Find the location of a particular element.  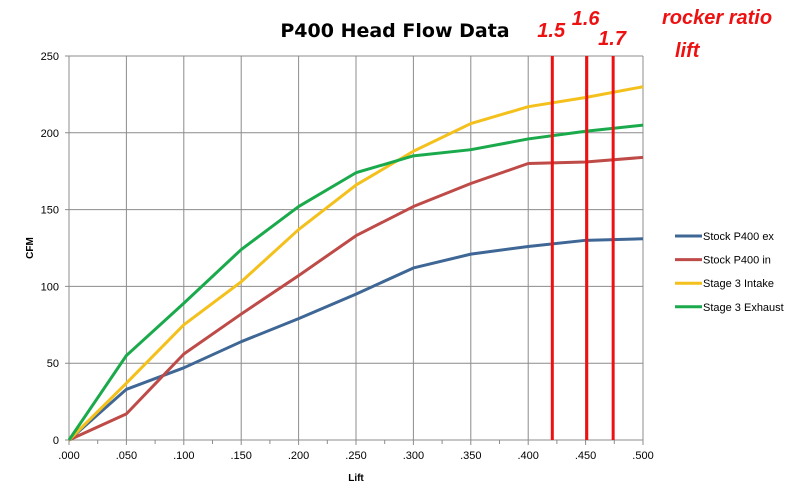

x-tick-label: .100 is located at coordinates (183, 456).